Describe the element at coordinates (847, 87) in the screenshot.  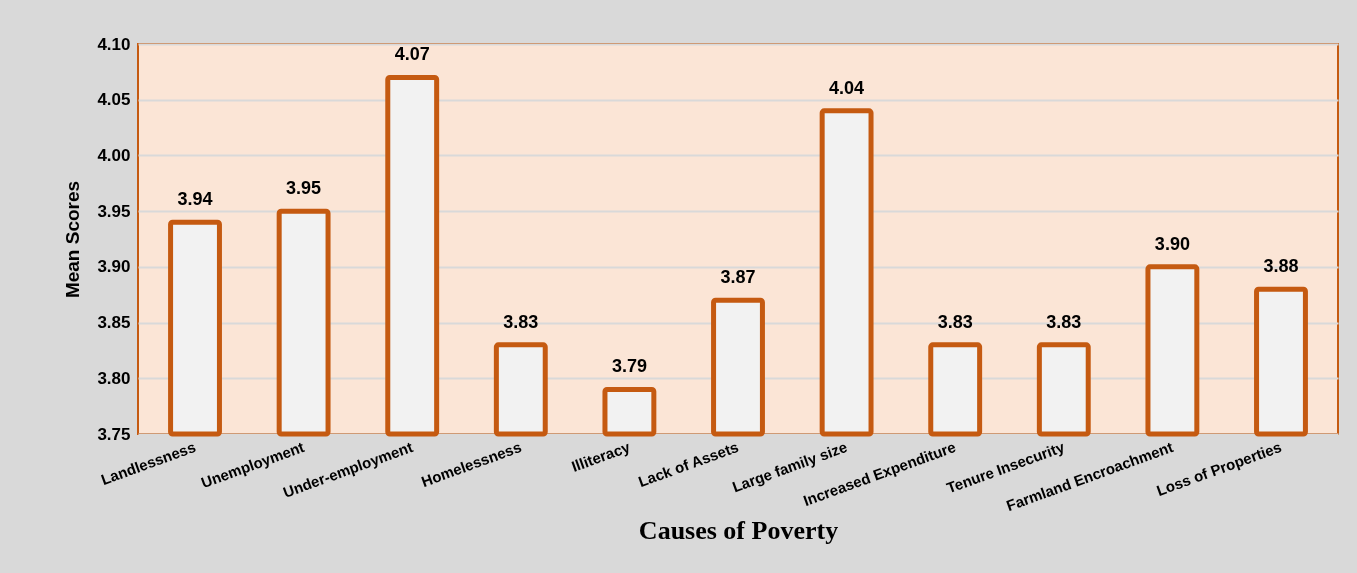
I see `data-label: 4.04` at that location.